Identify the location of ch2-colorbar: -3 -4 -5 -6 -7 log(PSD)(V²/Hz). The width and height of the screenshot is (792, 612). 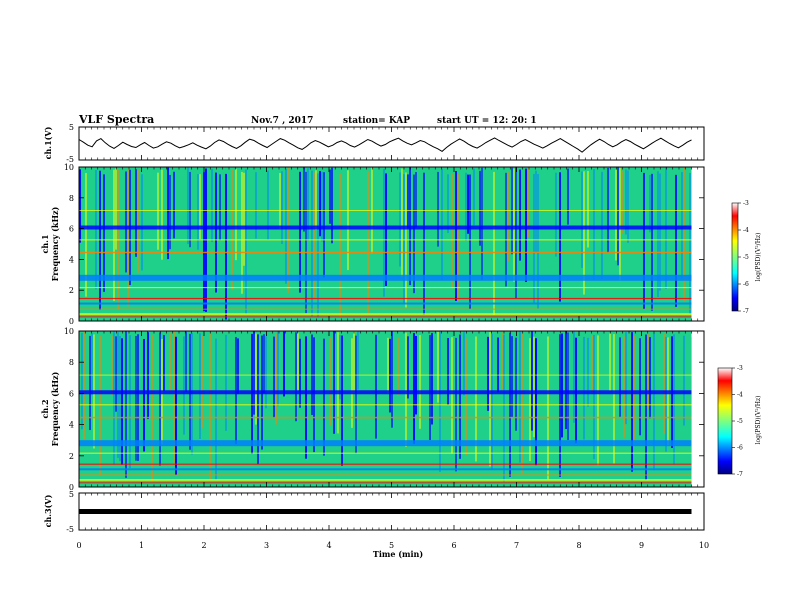
(739, 421).